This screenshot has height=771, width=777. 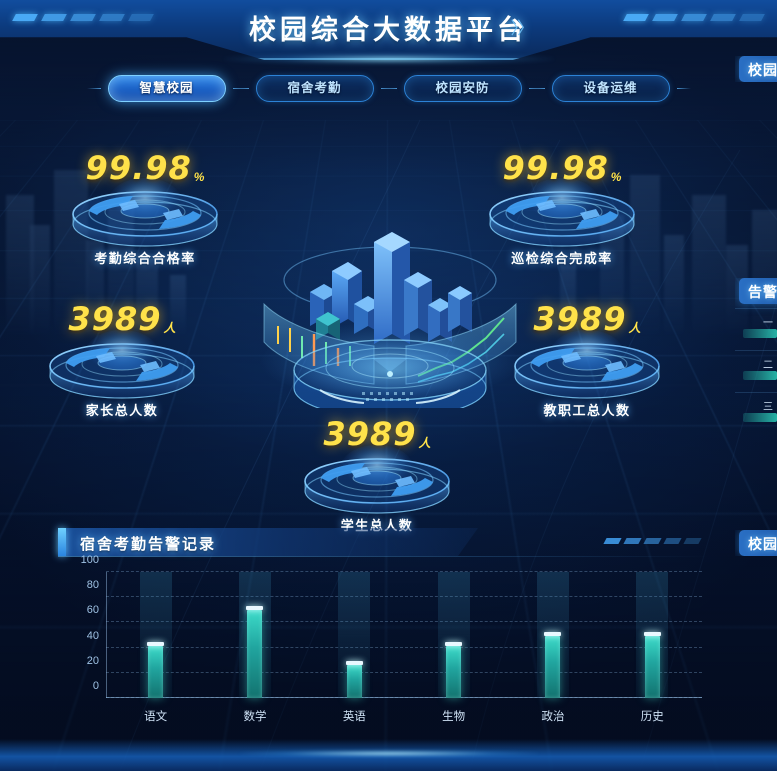 What do you see at coordinates (768, 323) in the screenshot?
I see `rank-number: 一` at bounding box center [768, 323].